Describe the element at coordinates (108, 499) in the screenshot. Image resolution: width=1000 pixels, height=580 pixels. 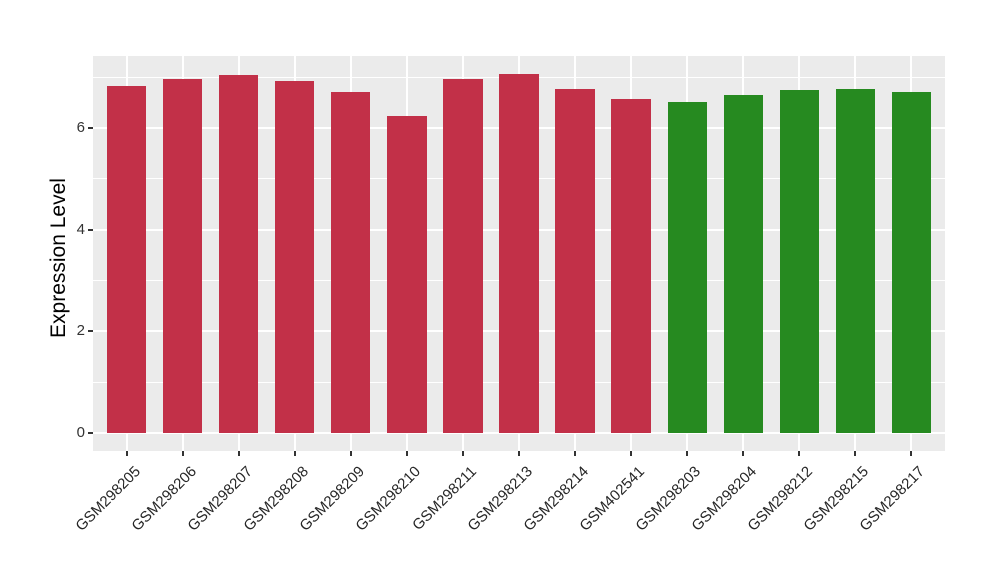
I see `x-tick-label: GSM298205` at that location.